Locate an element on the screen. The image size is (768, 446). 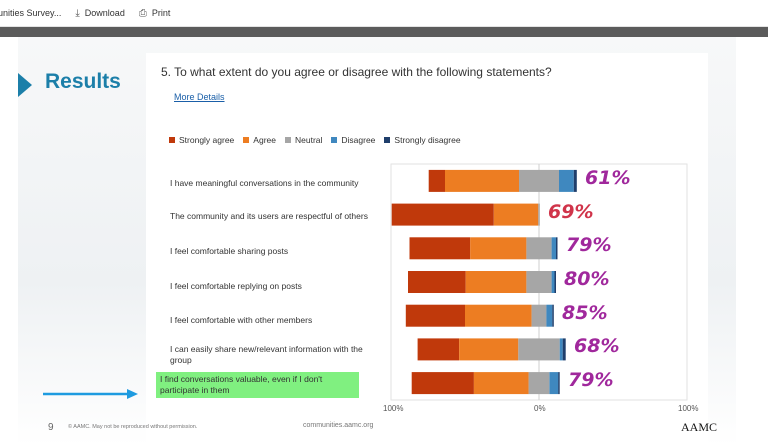
print-button: ⎙ Print is located at coordinates (155, 13).